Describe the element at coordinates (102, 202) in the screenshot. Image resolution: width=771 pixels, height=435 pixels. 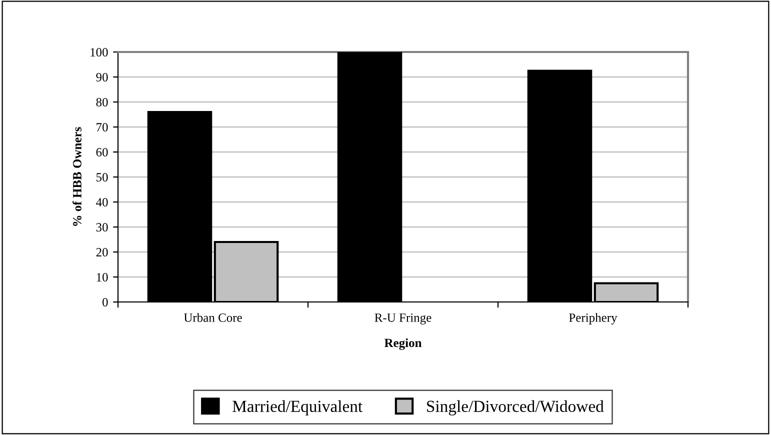
I see `y-tick-label: 40` at that location.